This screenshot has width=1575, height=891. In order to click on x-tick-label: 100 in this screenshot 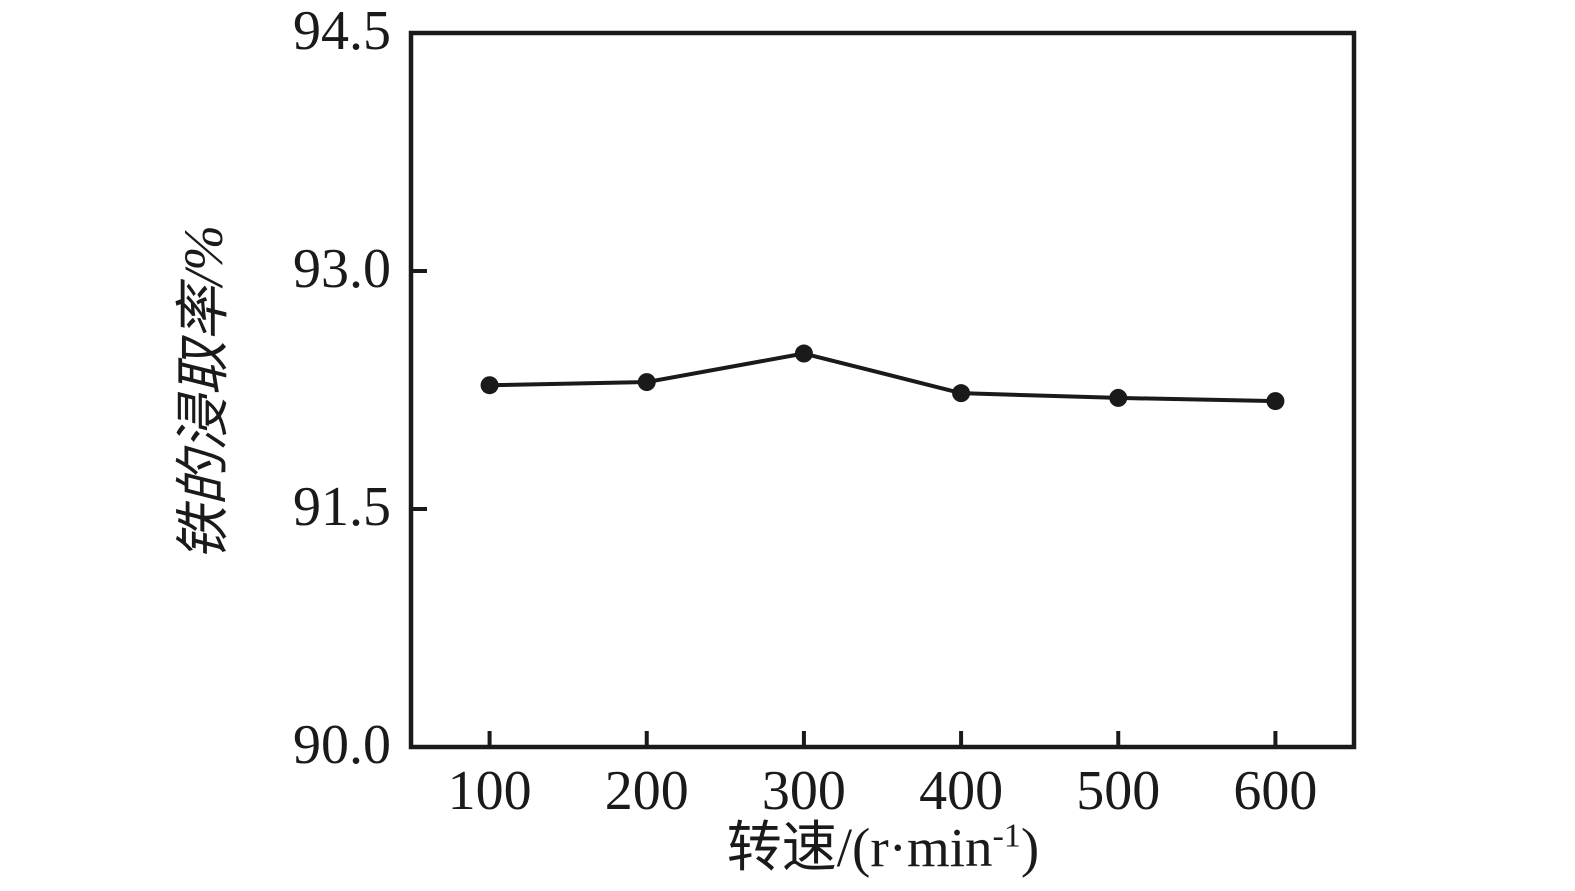, I will do `click(490, 791)`.